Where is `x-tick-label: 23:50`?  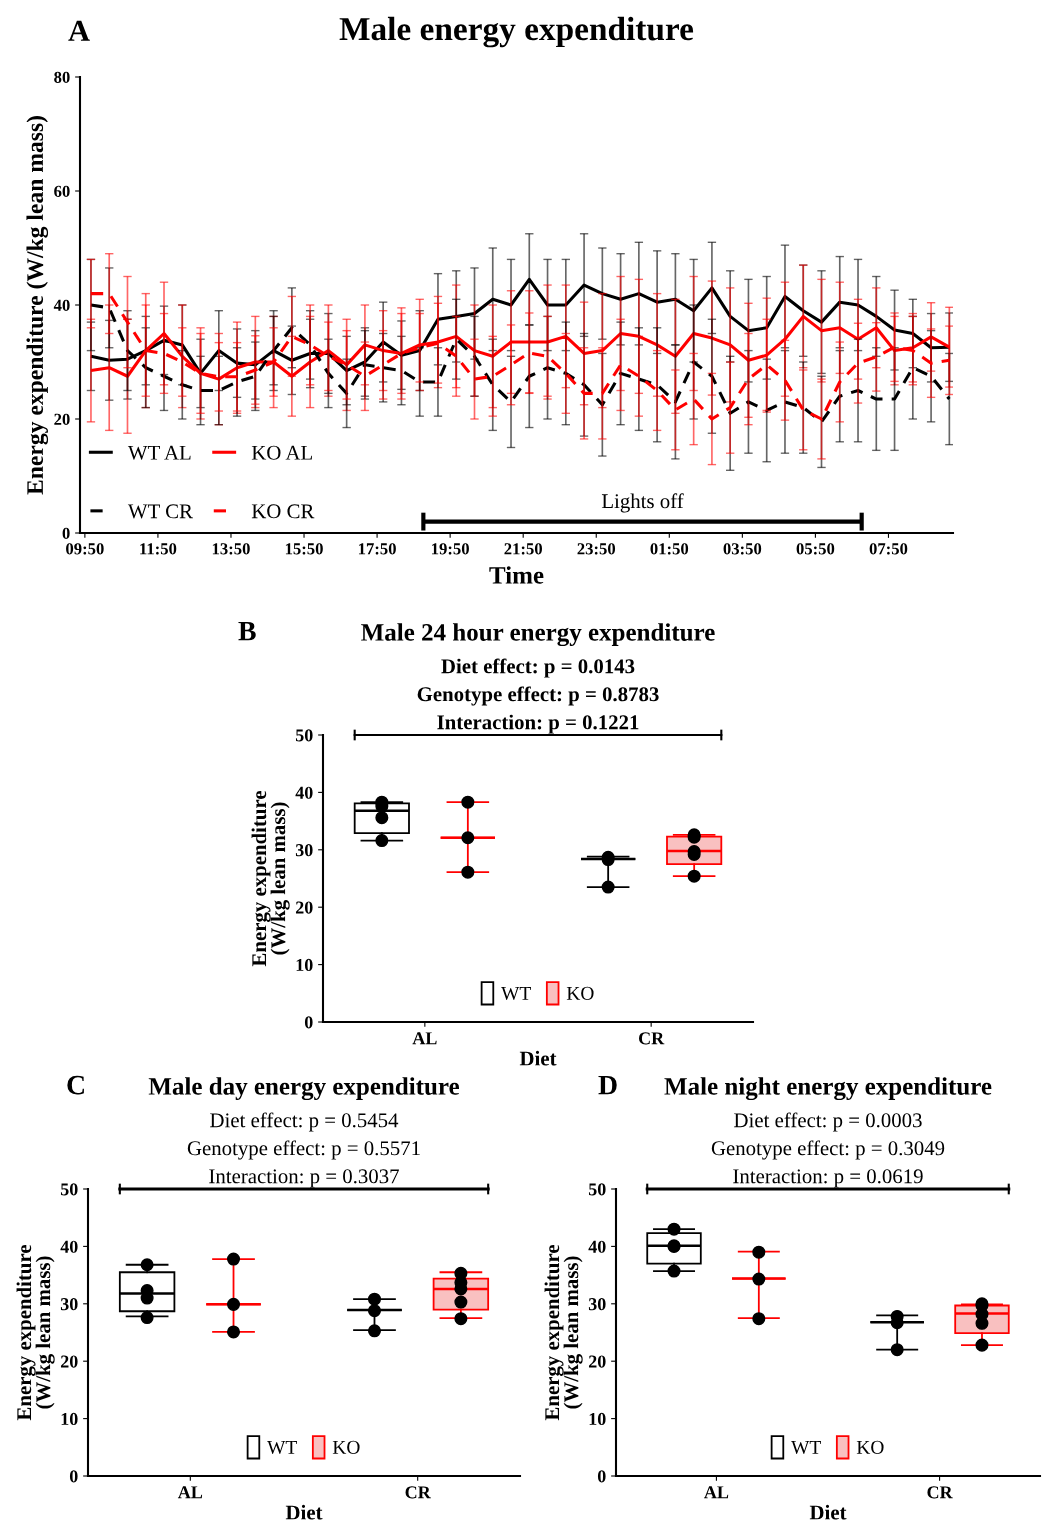
x-tick-label: 23:50 is located at coordinates (596, 549).